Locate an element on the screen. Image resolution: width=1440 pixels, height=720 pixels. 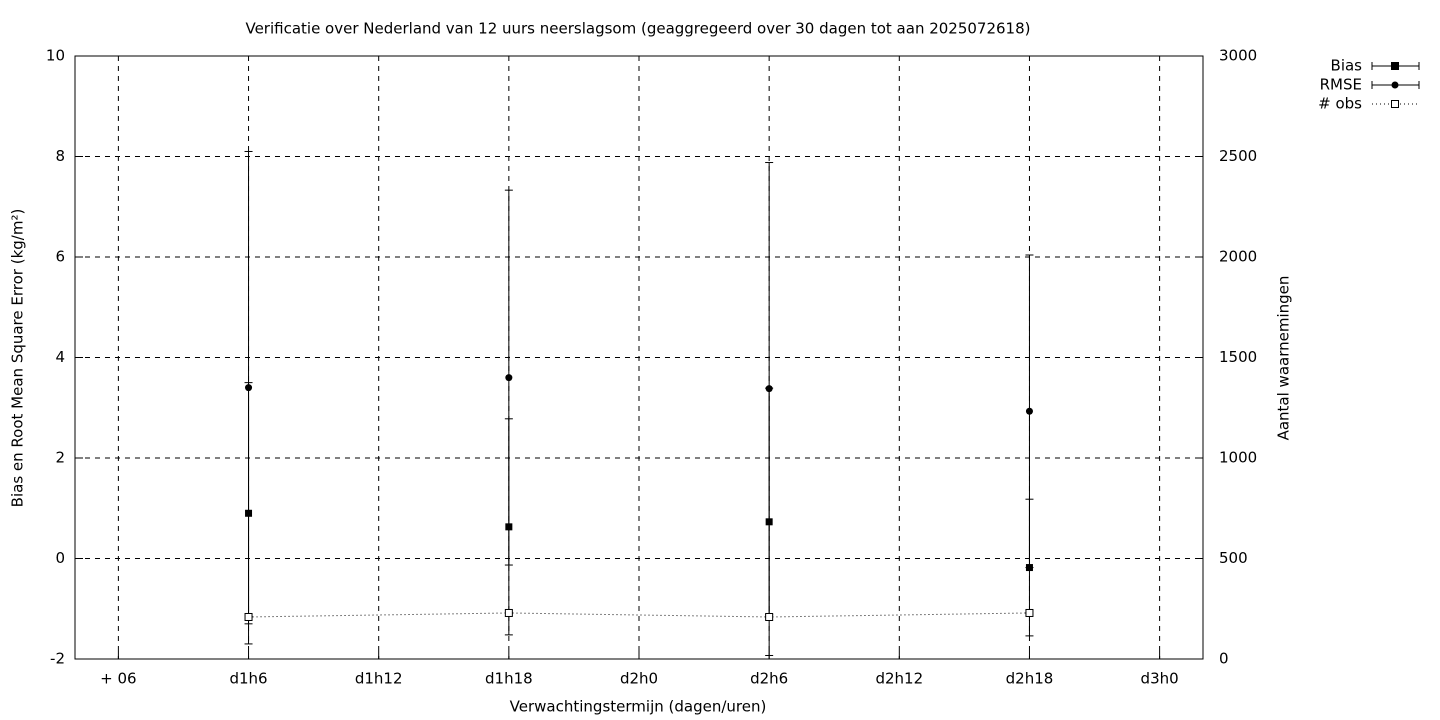
y2-tick-label: 1500 is located at coordinates (1238, 357).